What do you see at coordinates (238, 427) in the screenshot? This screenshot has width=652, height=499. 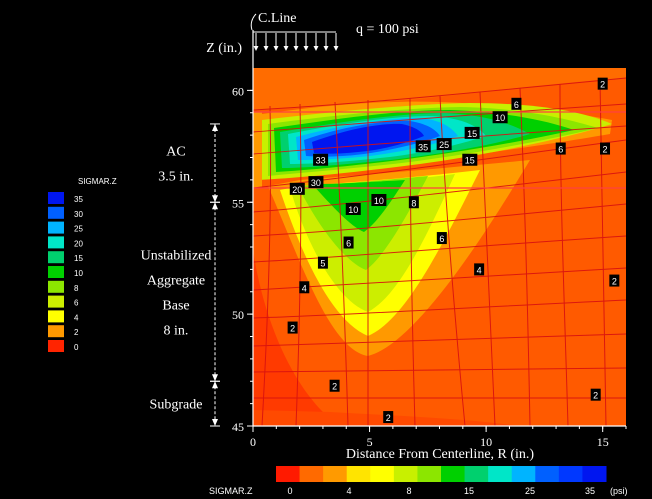 I see `y-tick-label: 45` at bounding box center [238, 427].